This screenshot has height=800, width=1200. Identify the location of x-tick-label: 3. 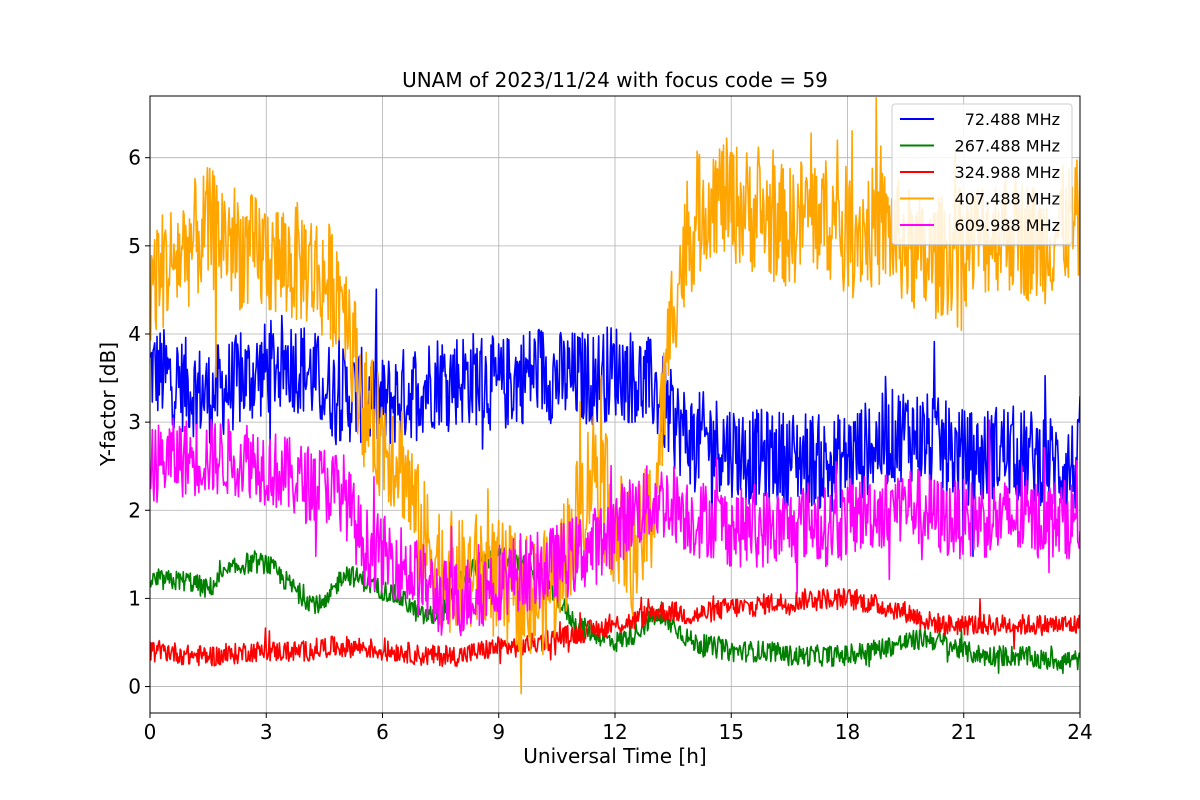
(266, 732).